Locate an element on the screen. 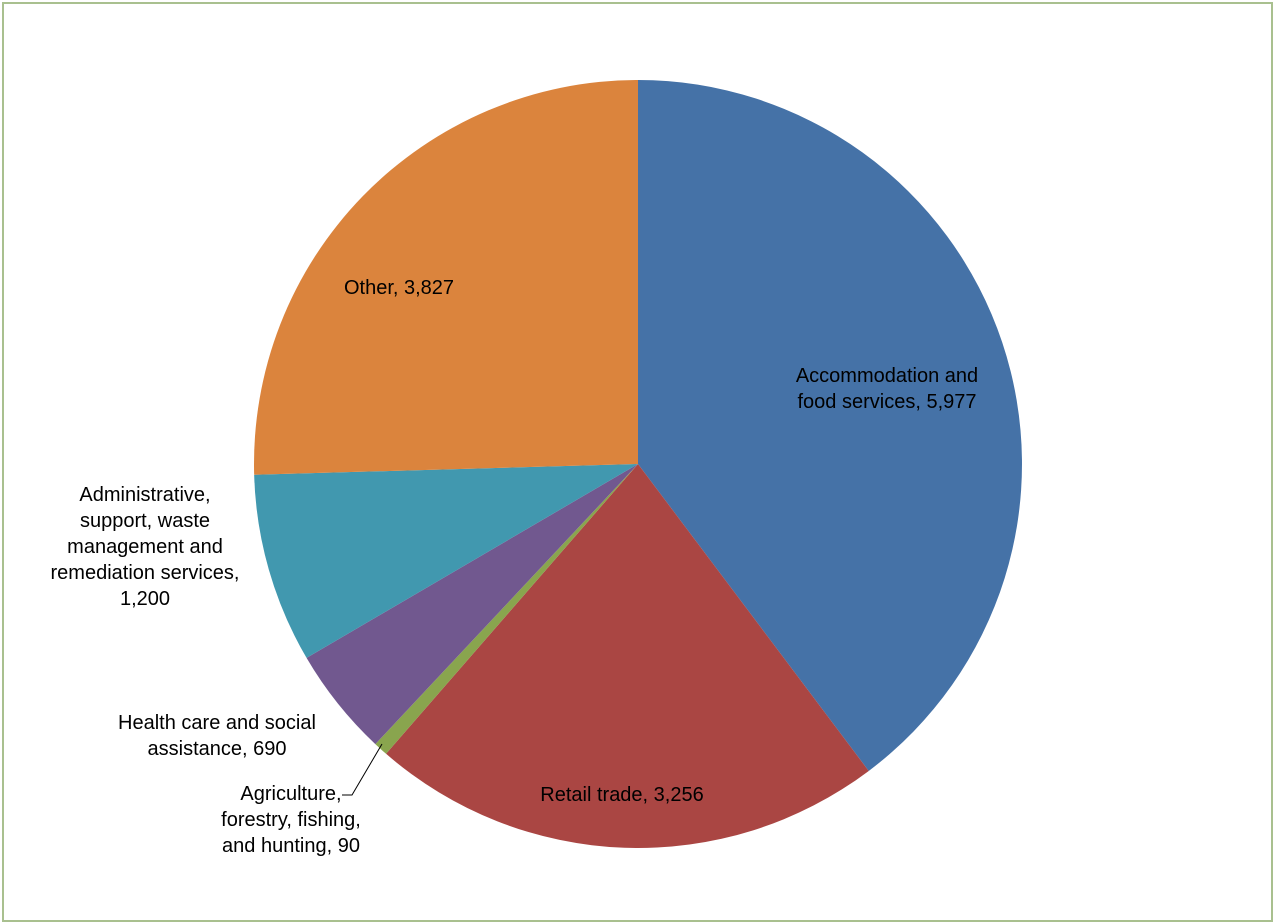  slice-label: Retail trade, 3,256 is located at coordinates (621, 795).